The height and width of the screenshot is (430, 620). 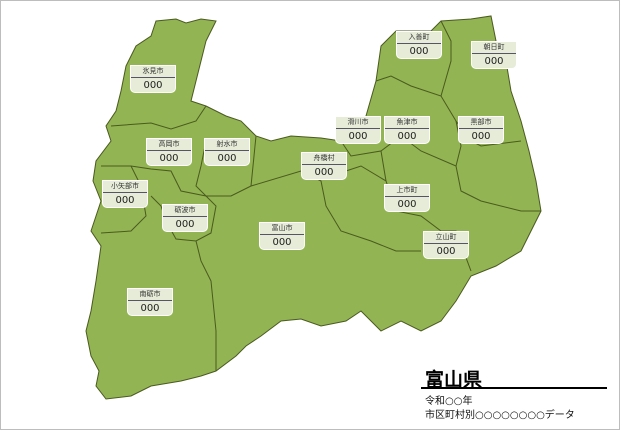 What do you see at coordinates (358, 130) in the screenshot?
I see `municipality-label: 滑川市 000` at bounding box center [358, 130].